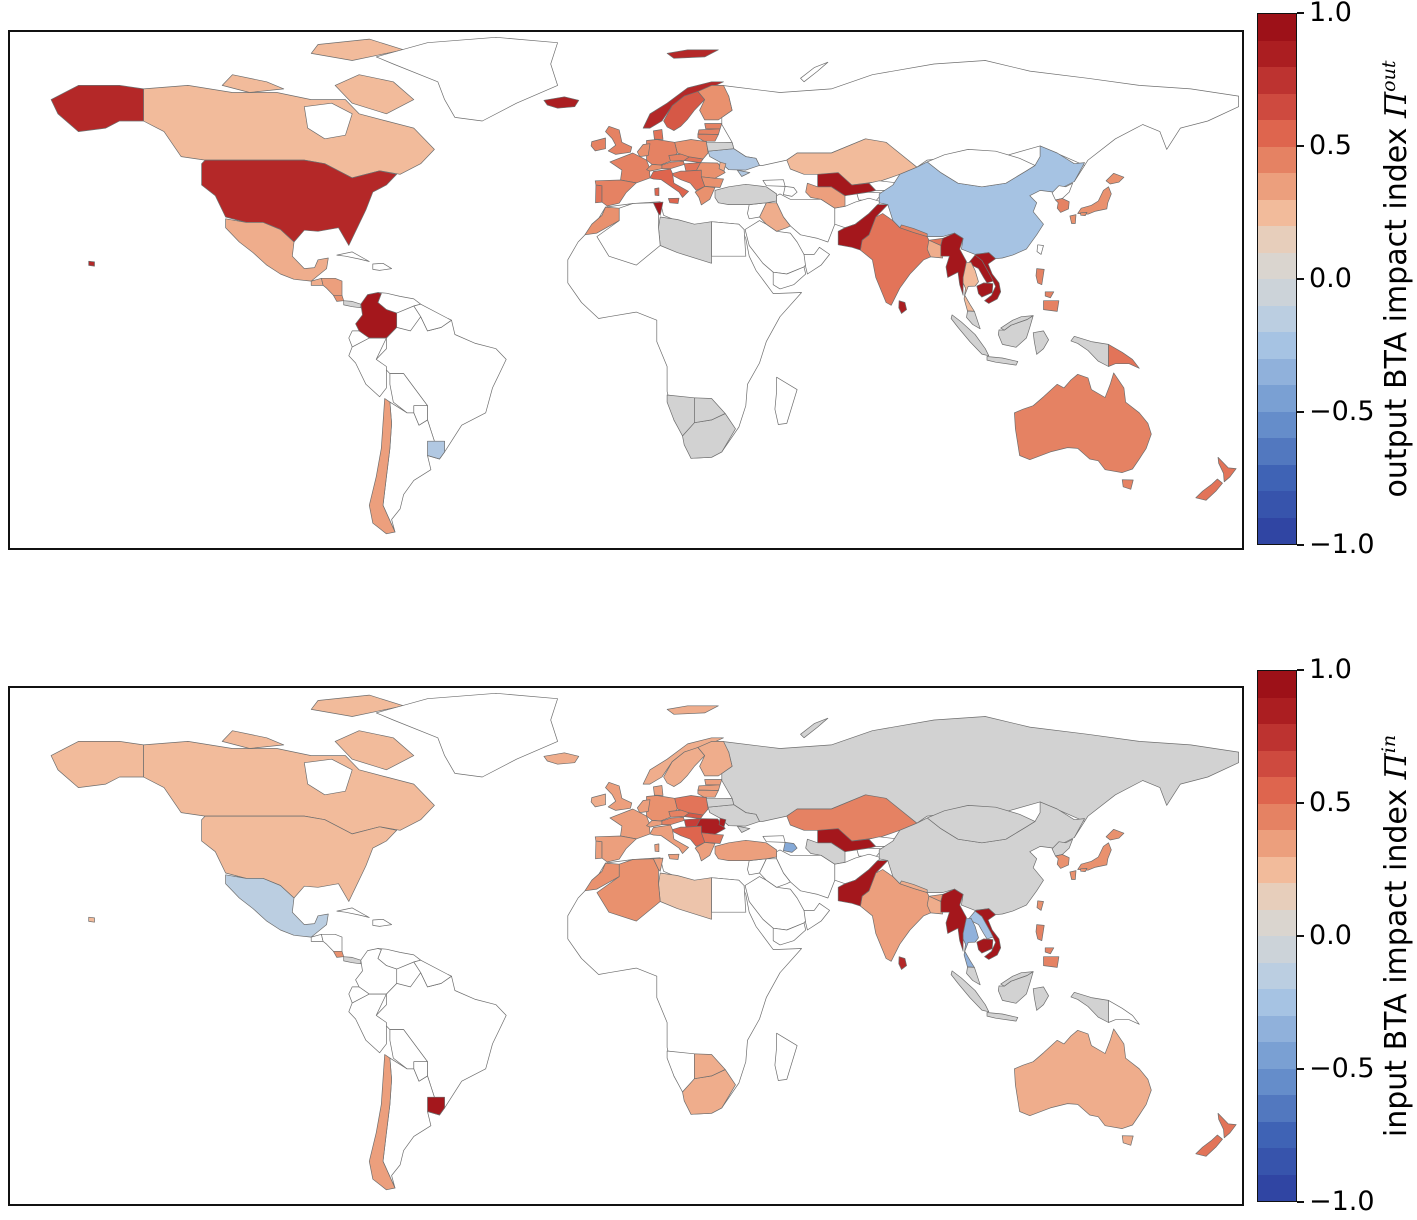 The width and height of the screenshot is (1417, 1220). Describe the element at coordinates (709, 787) in the screenshot. I see `country-latvia` at that location.